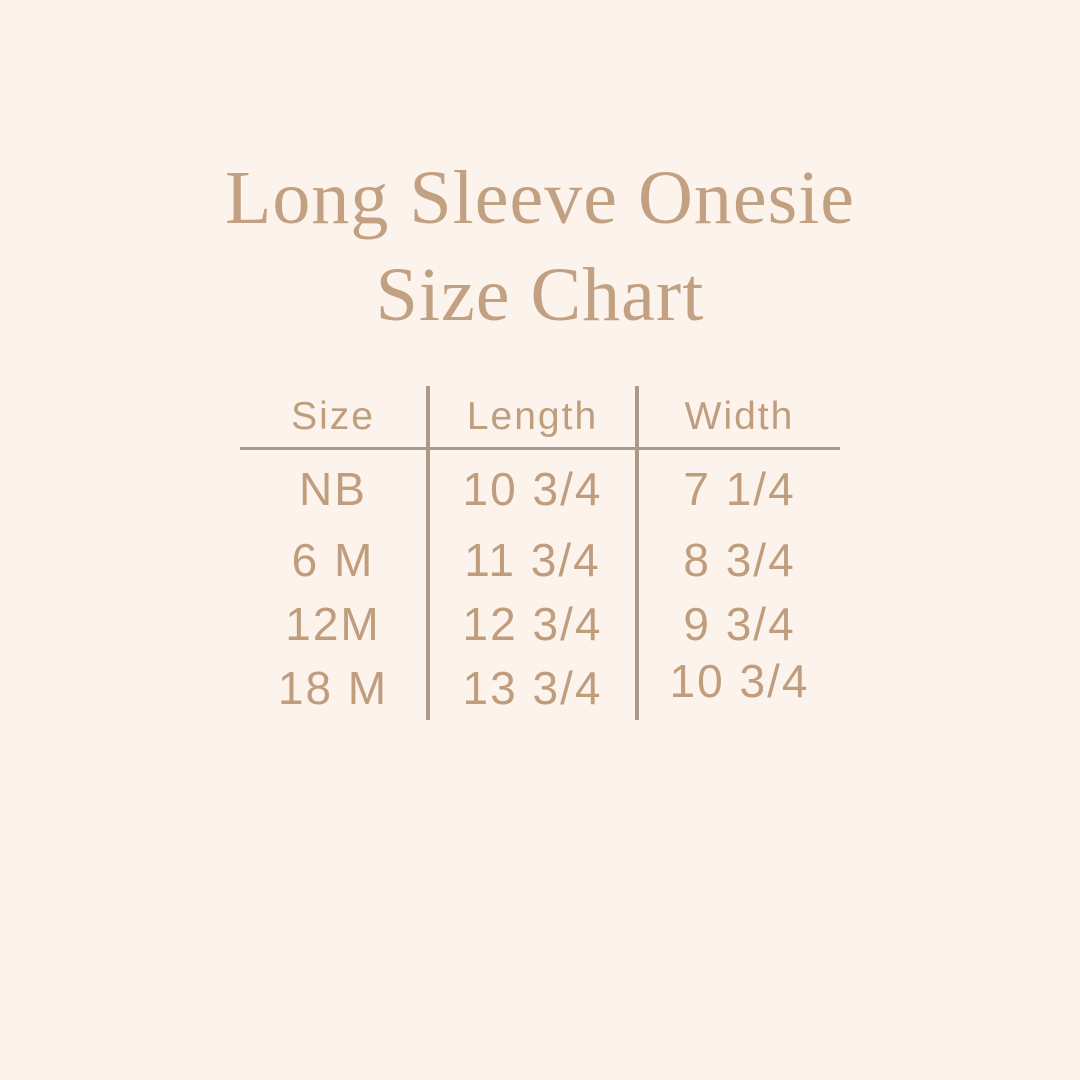 The width and height of the screenshot is (1080, 1080). Describe the element at coordinates (333, 688) in the screenshot. I see `cell-size-18m: 18 M` at that location.